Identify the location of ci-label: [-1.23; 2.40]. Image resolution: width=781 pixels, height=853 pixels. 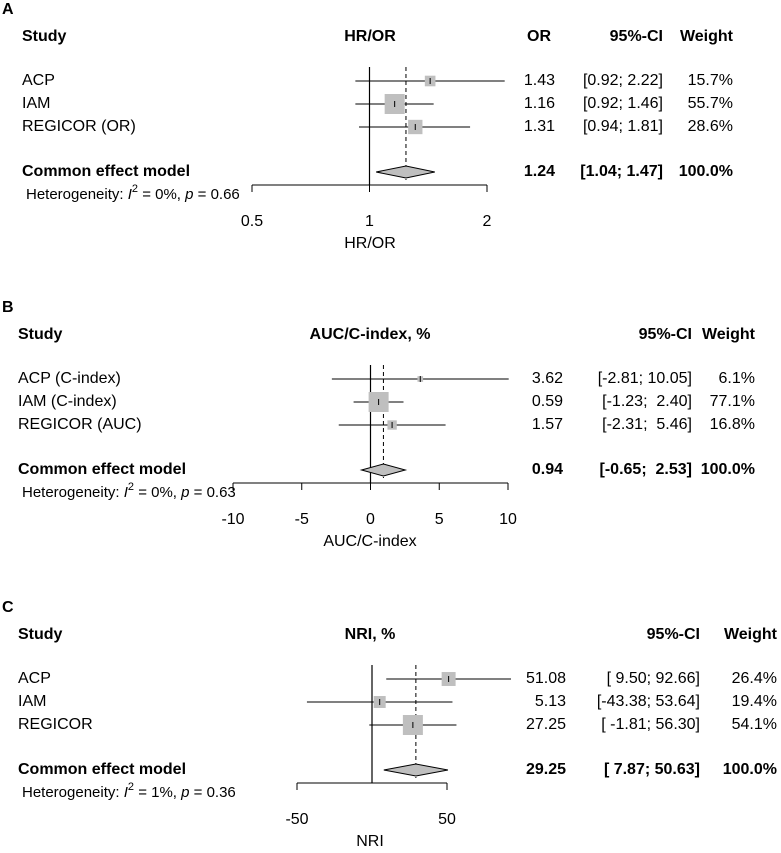
(647, 401).